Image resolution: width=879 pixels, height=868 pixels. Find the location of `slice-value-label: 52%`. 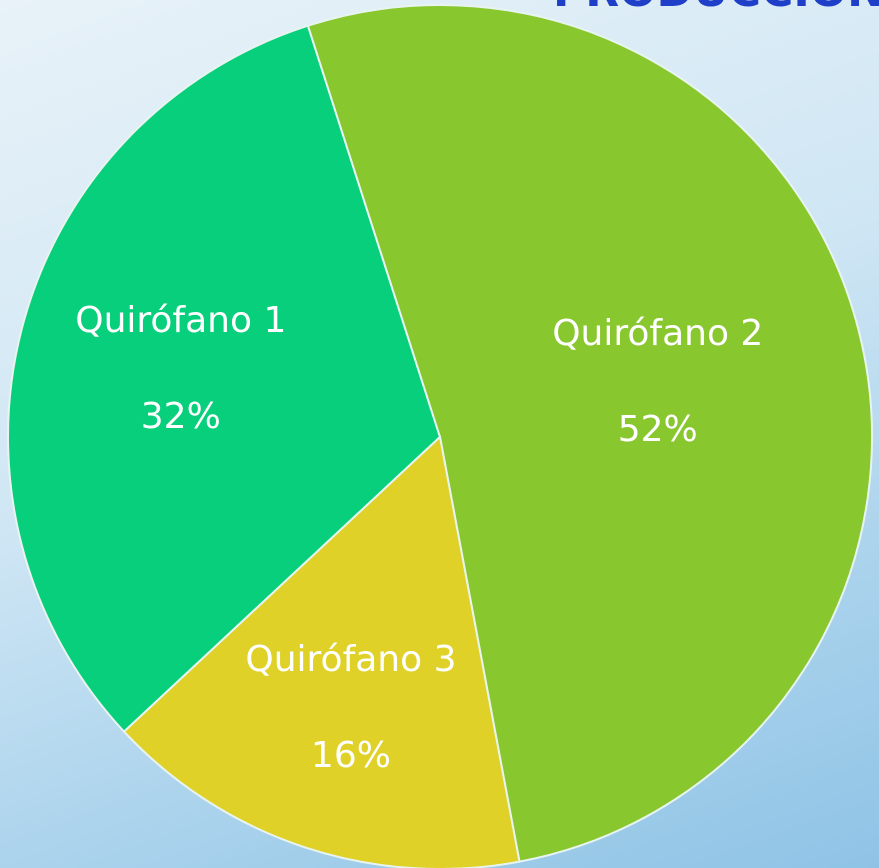

slice-value-label: 52% is located at coordinates (657, 429).